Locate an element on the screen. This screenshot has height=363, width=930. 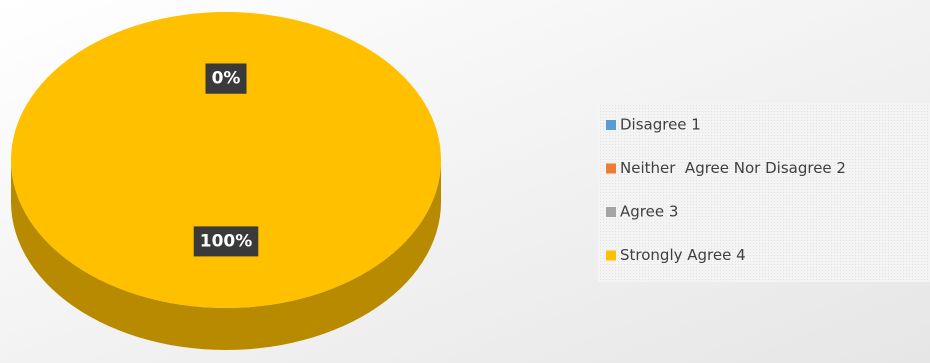
data-labels: 0%0%0%100% is located at coordinates (226, 160).